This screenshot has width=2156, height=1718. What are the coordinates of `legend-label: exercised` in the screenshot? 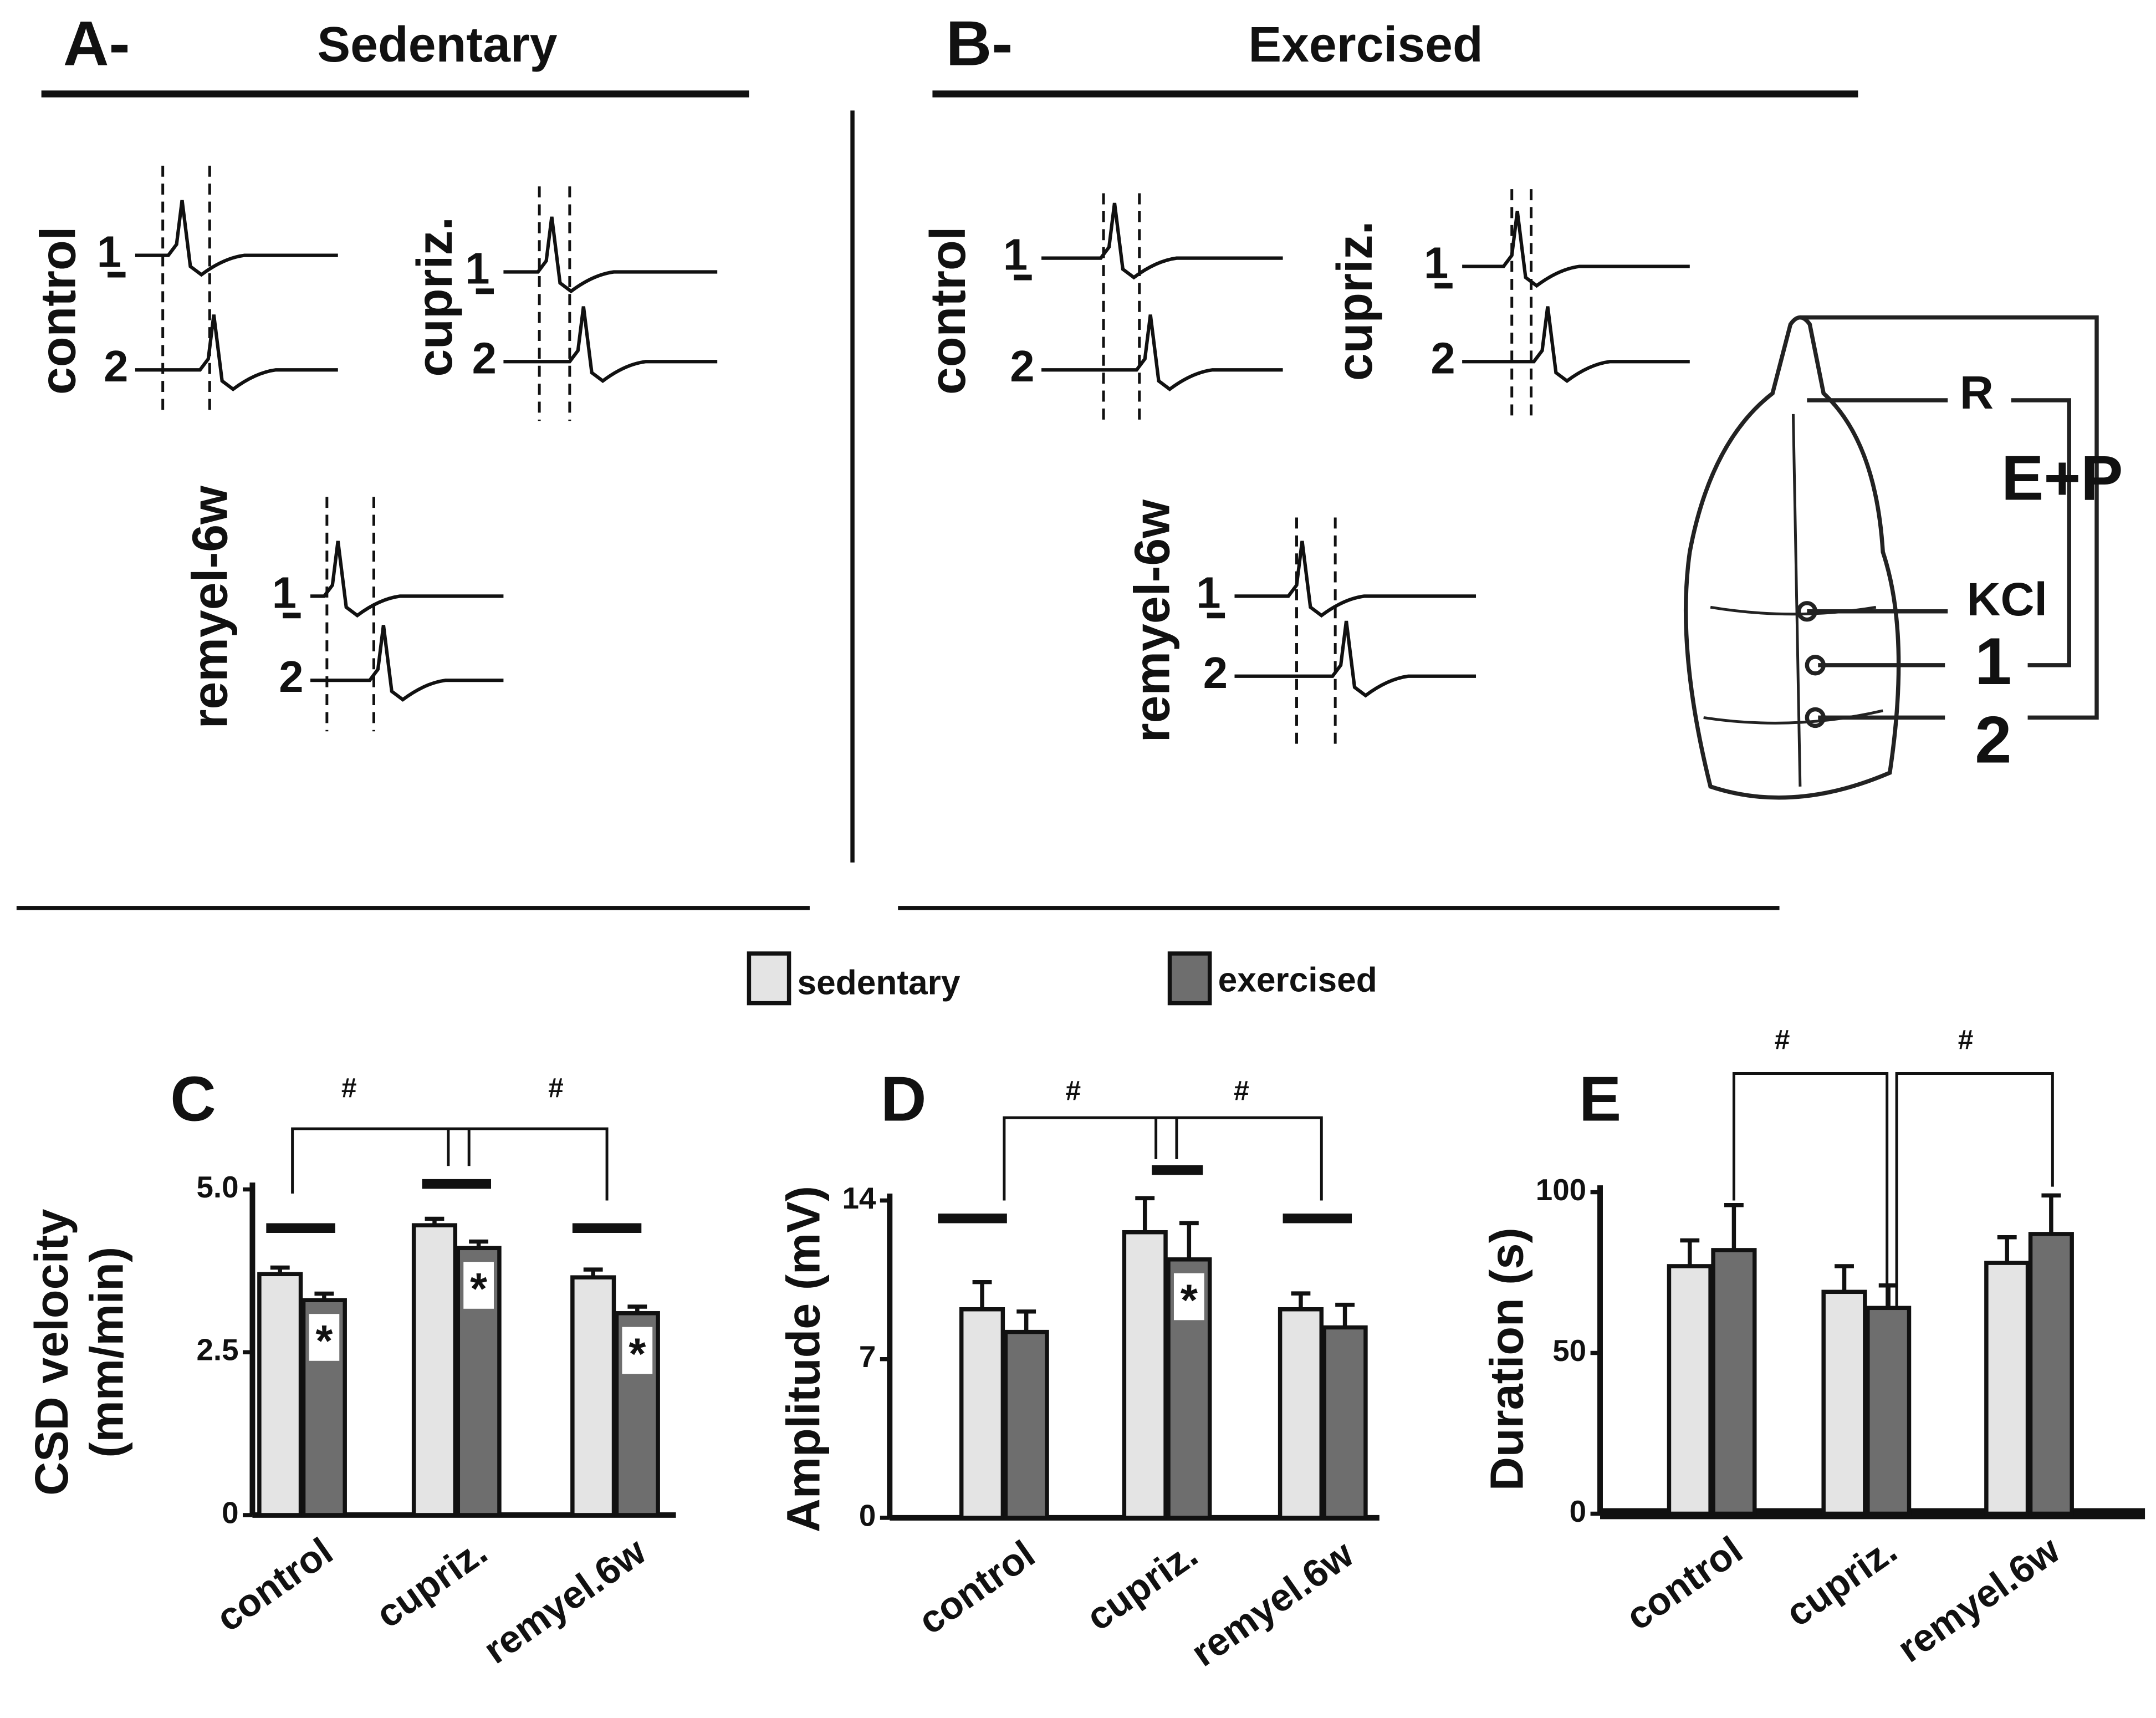 It's located at (1297, 980).